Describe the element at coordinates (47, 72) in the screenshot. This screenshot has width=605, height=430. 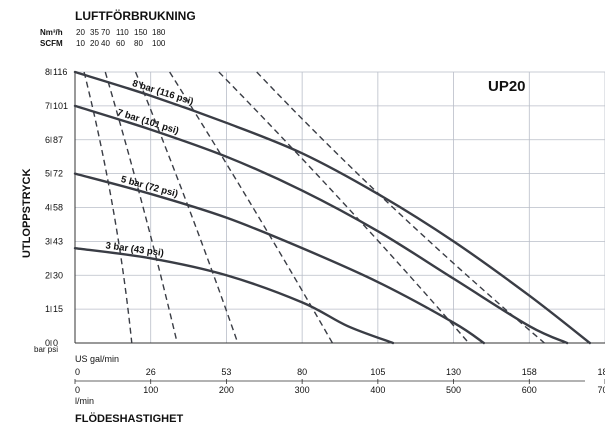
I see `y-bar-tick: 8` at that location.